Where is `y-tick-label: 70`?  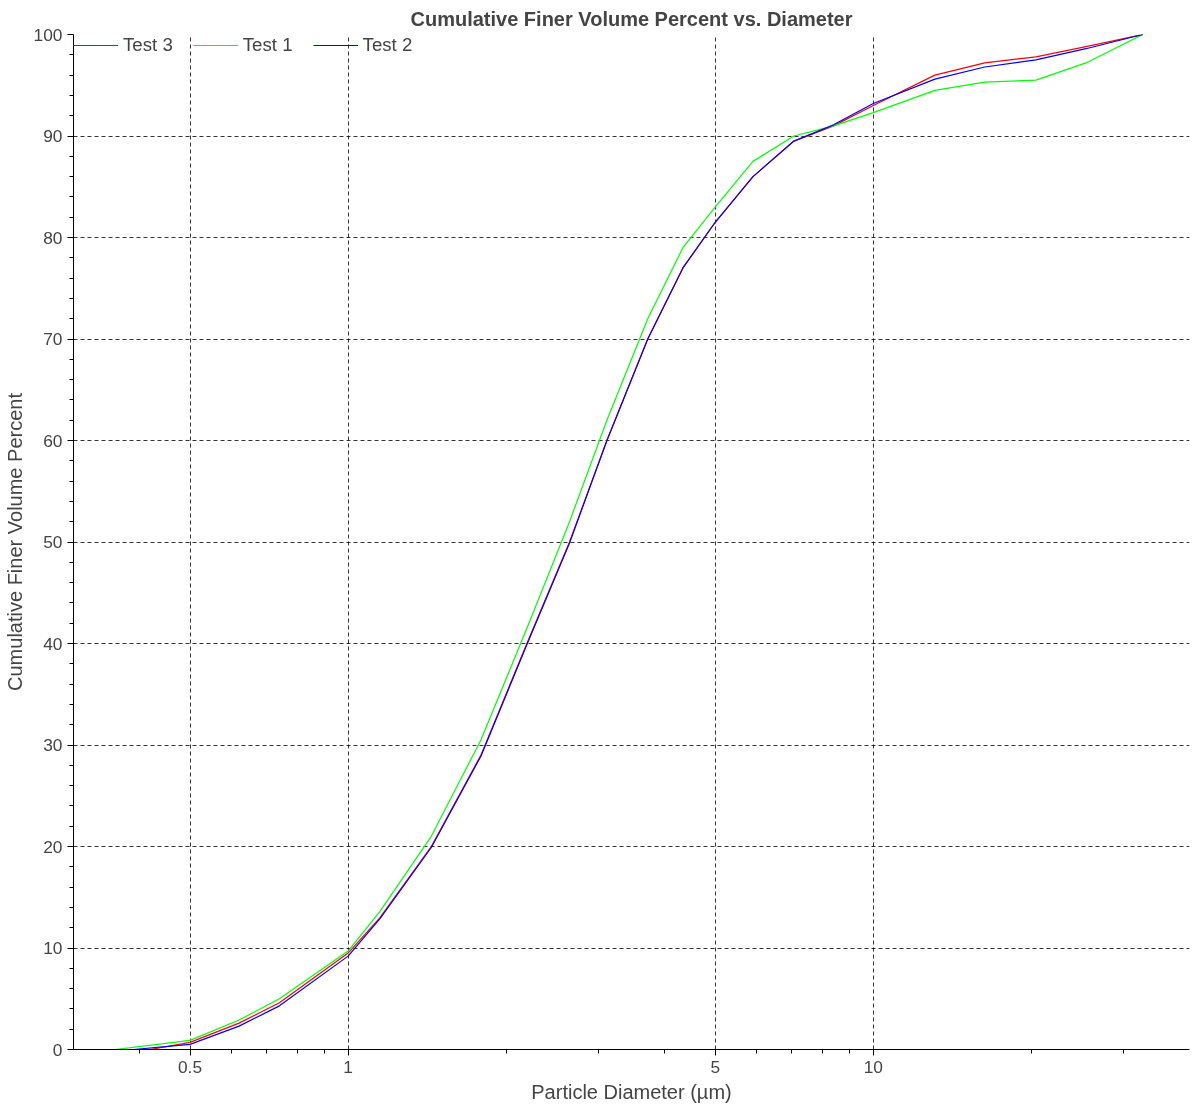
y-tick-label: 70 is located at coordinates (53, 339).